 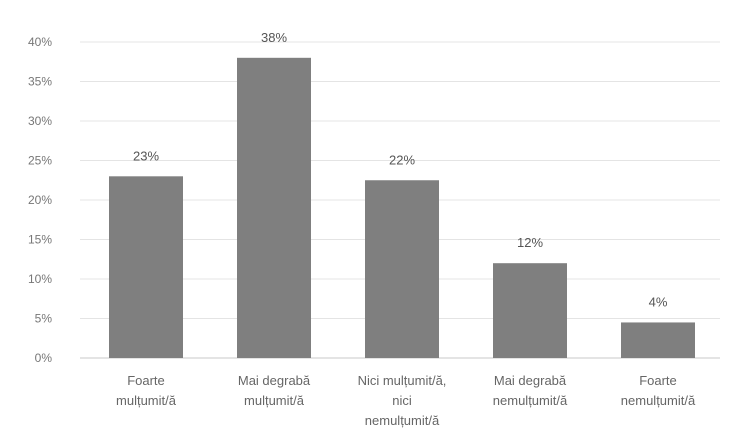 I want to click on y-tick-label: 40%, so click(x=40, y=42).